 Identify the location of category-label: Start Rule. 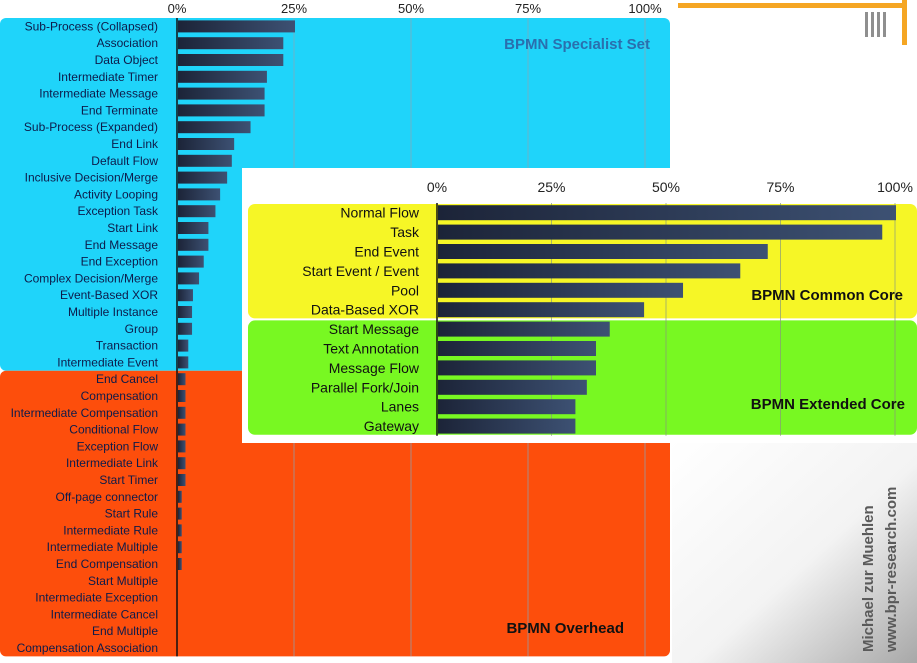
(132, 514).